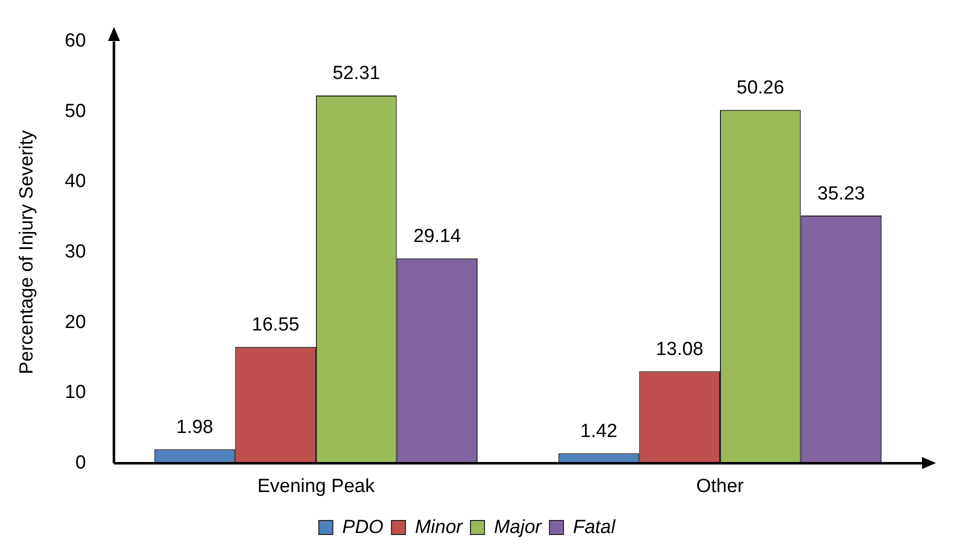  What do you see at coordinates (760, 88) in the screenshot?
I see `data-label: 50.26` at bounding box center [760, 88].